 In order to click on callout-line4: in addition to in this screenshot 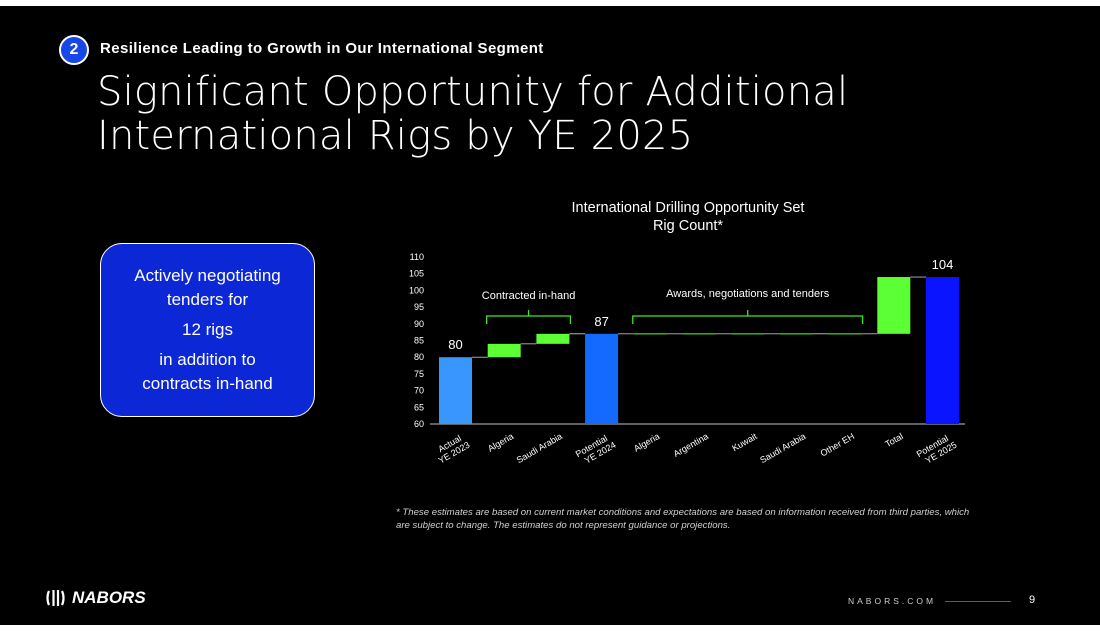, I will do `click(207, 359)`.